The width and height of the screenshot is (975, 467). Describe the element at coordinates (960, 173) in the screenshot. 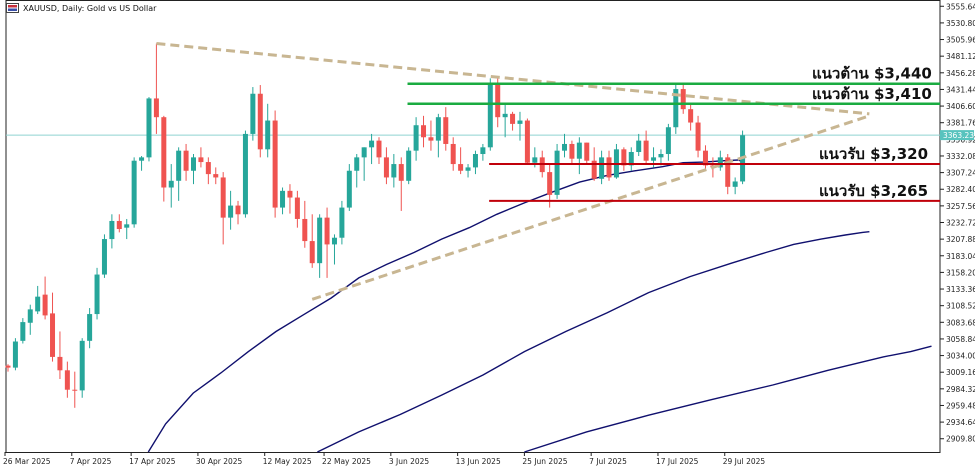

I see `y-tick-label: 3307.24` at that location.